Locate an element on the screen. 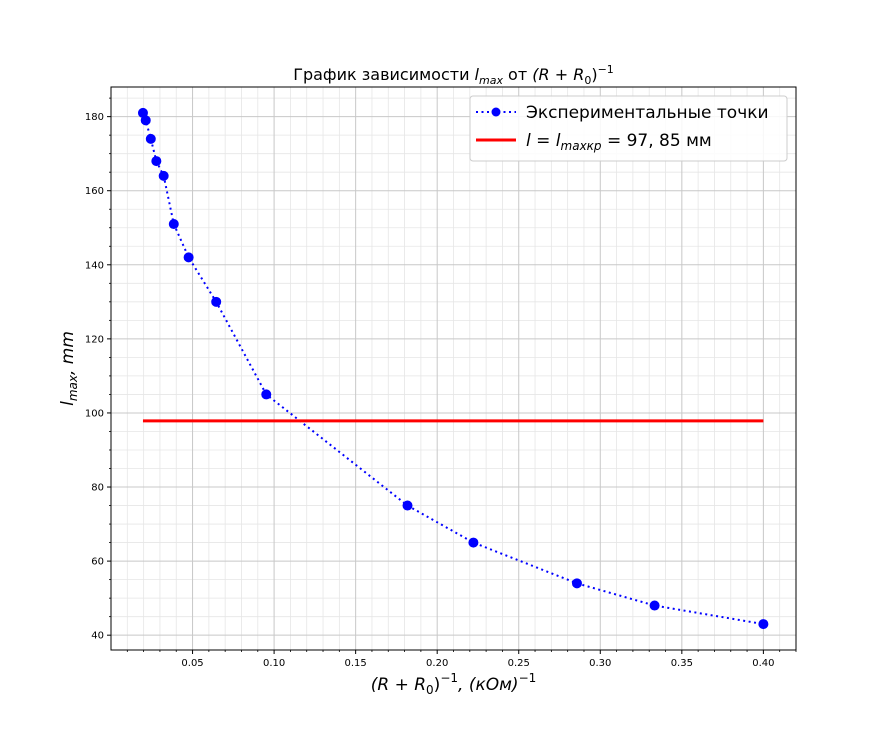 The height and width of the screenshot is (730, 884). legend-label-critical: l = lmaxкр = 97, 85 мм is located at coordinates (619, 142).